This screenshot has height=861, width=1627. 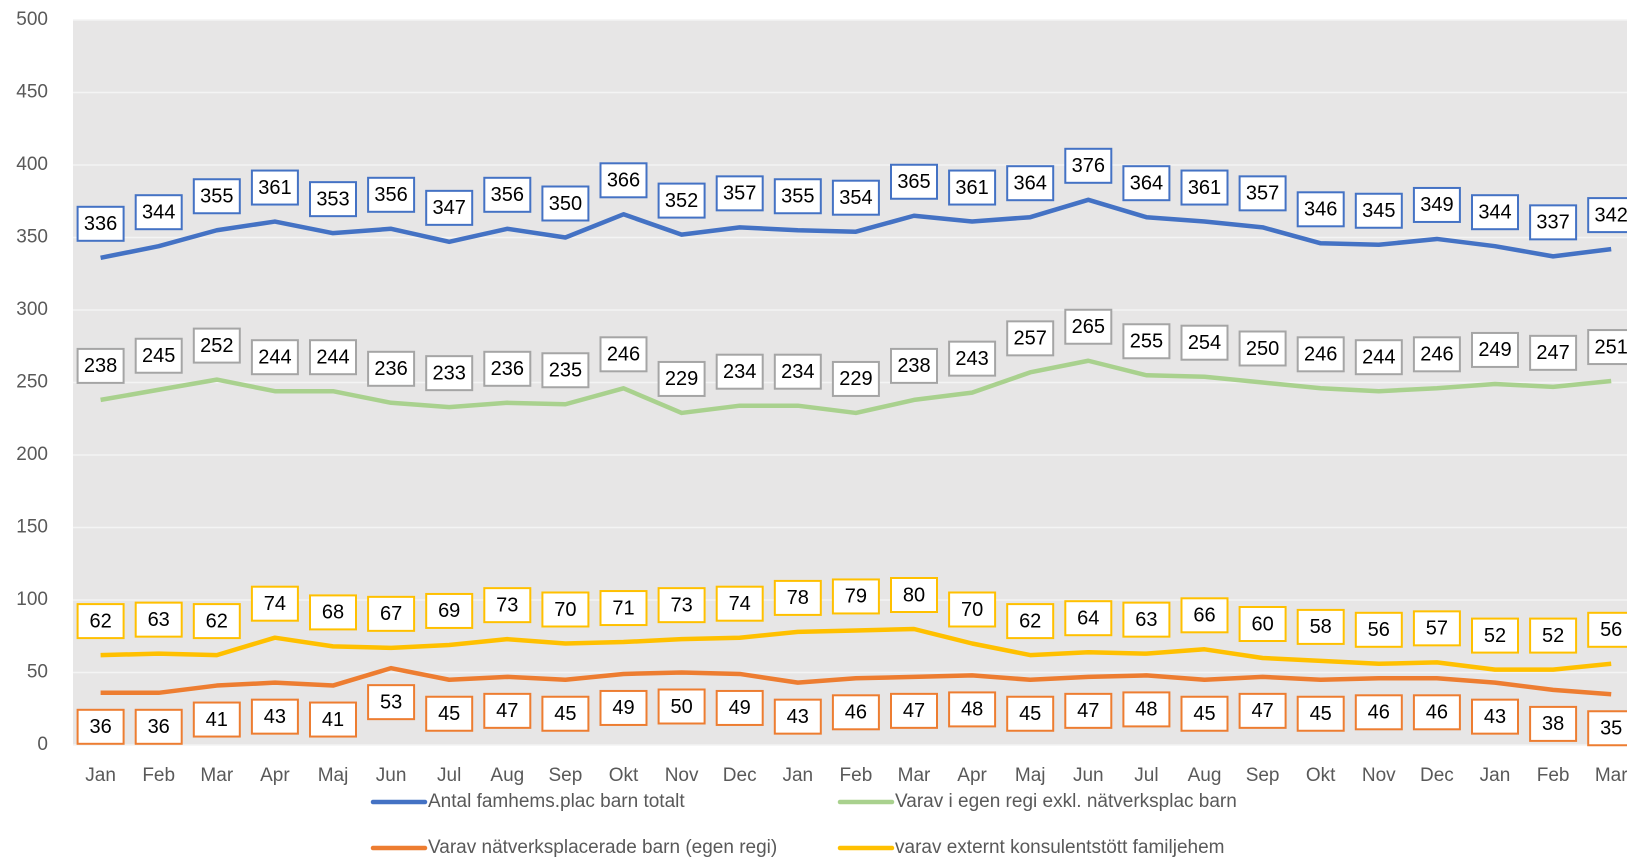 What do you see at coordinates (216, 197) in the screenshot?
I see `data-label: 355` at bounding box center [216, 197].